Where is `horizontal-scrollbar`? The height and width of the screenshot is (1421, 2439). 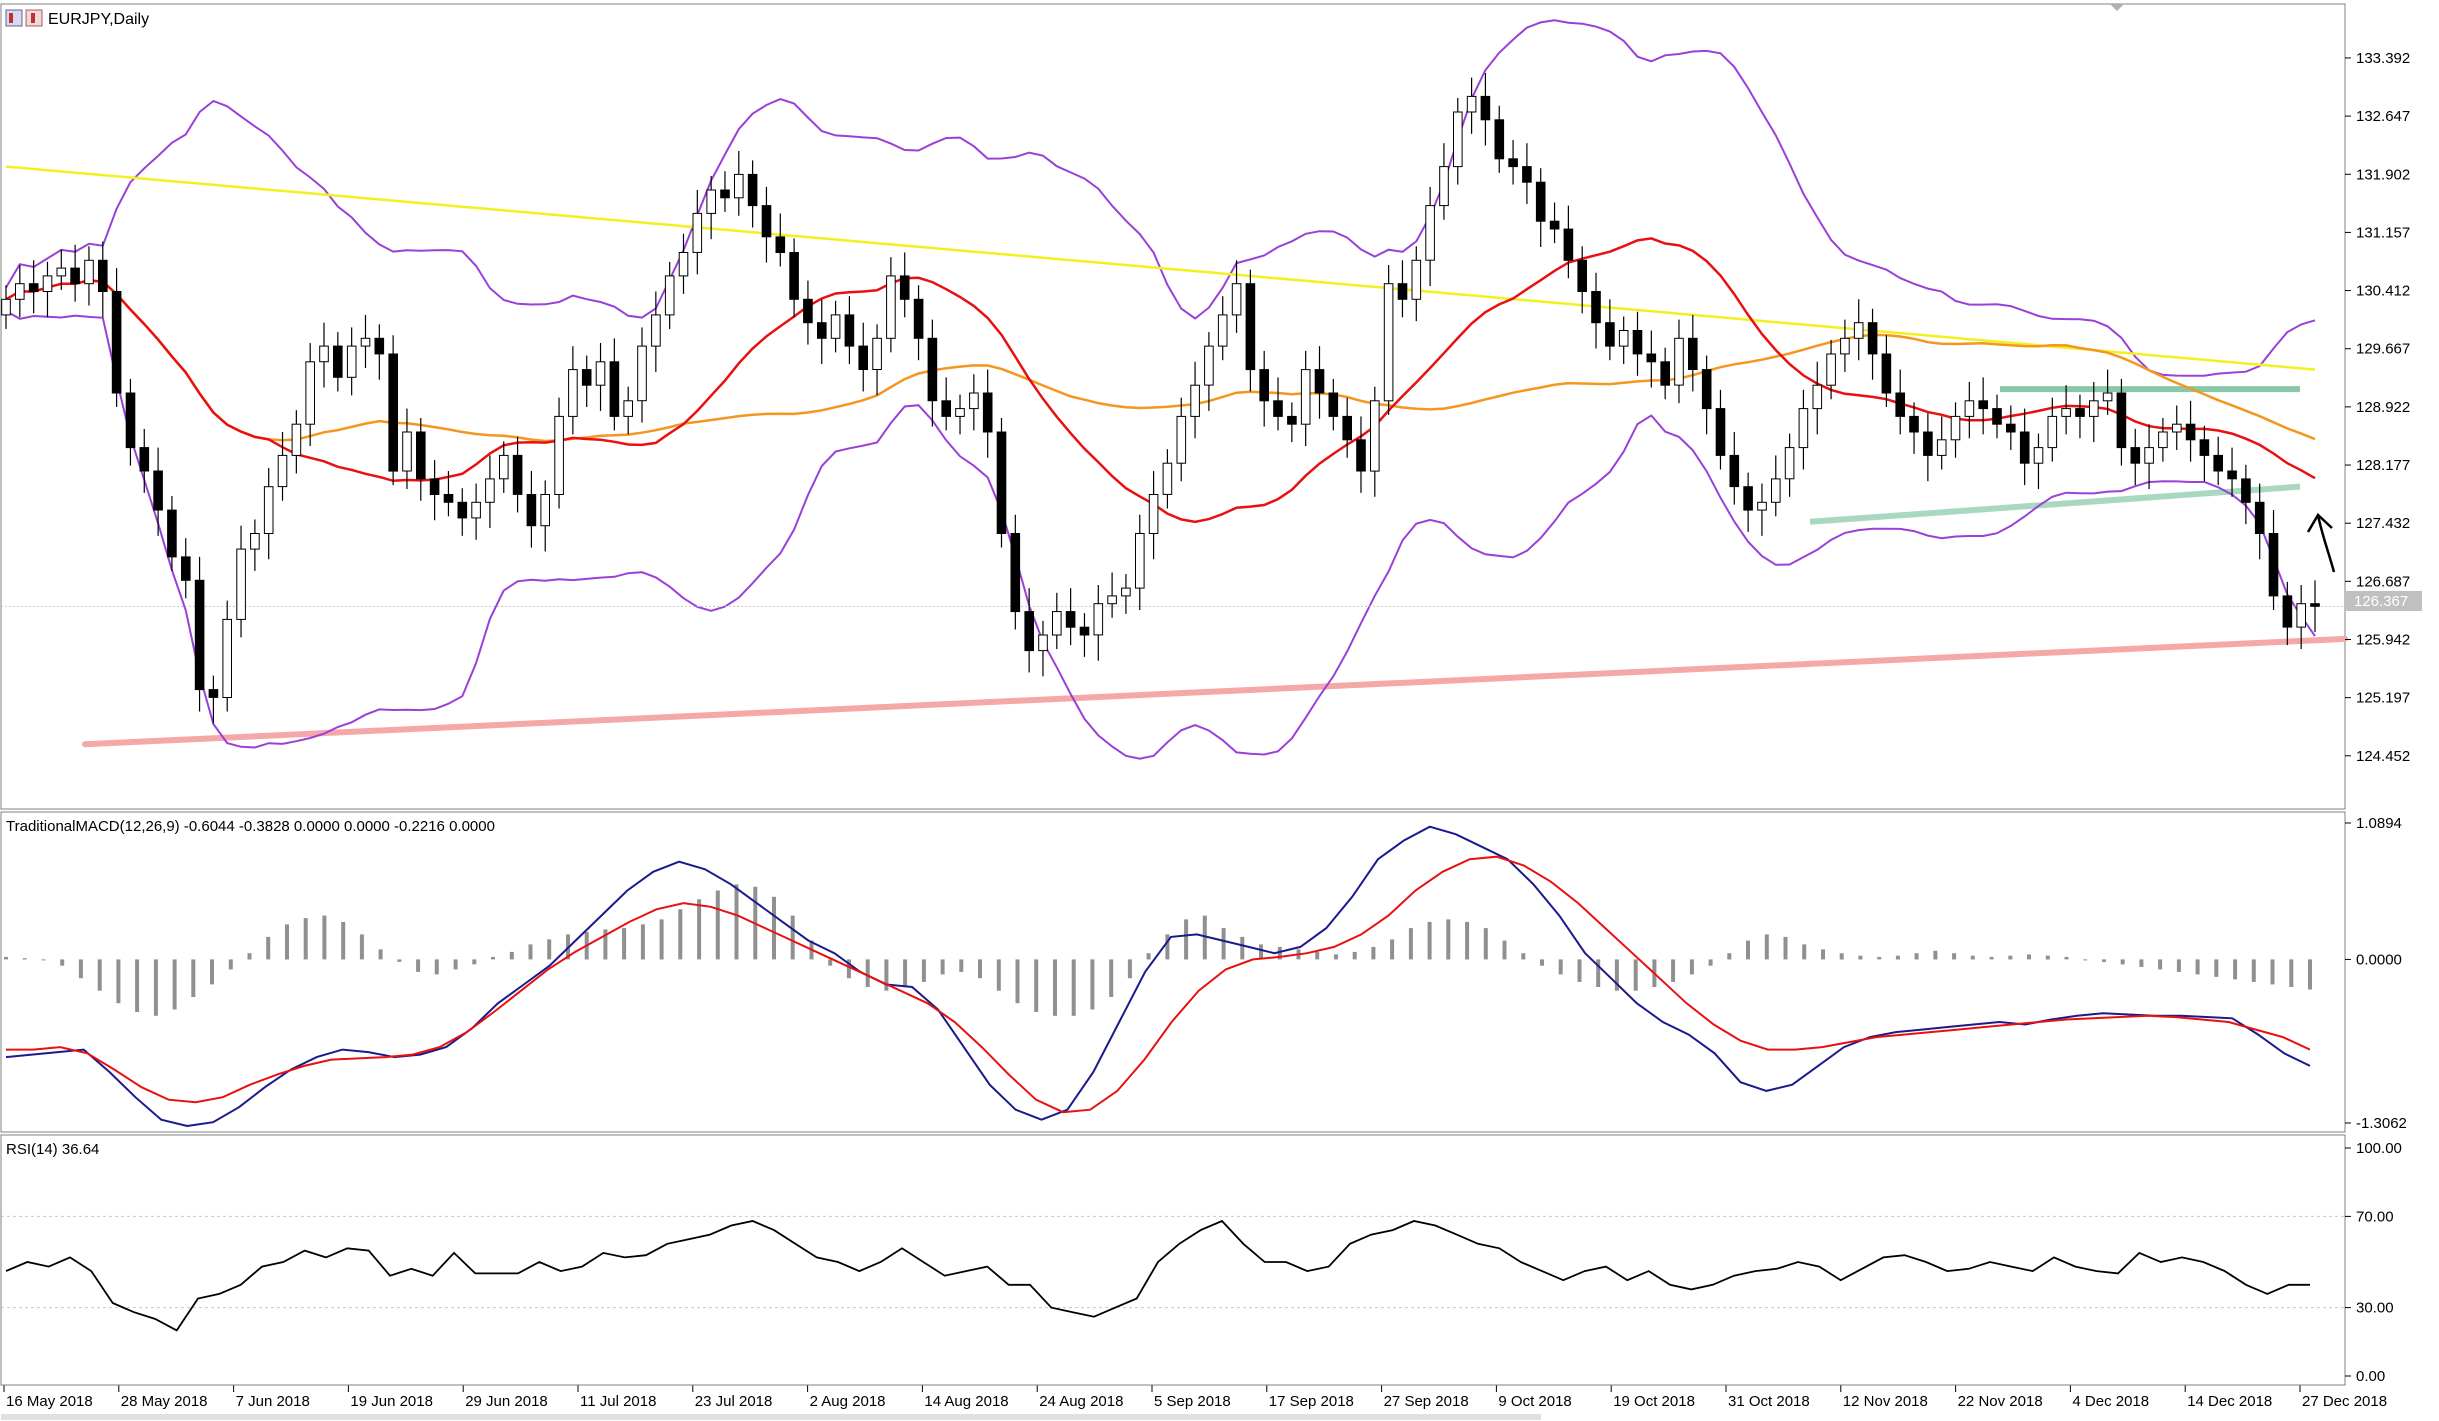
horizontal-scrollbar is located at coordinates (771, 1417).